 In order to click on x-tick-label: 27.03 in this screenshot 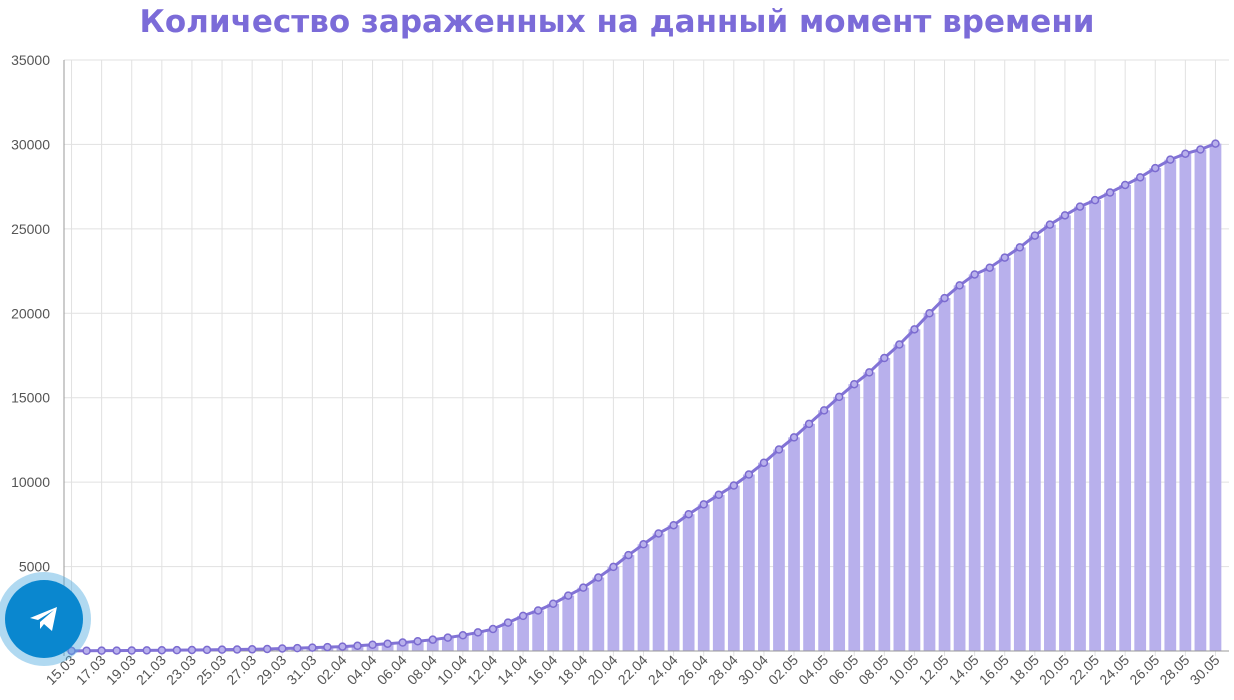, I will do `click(241, 670)`.